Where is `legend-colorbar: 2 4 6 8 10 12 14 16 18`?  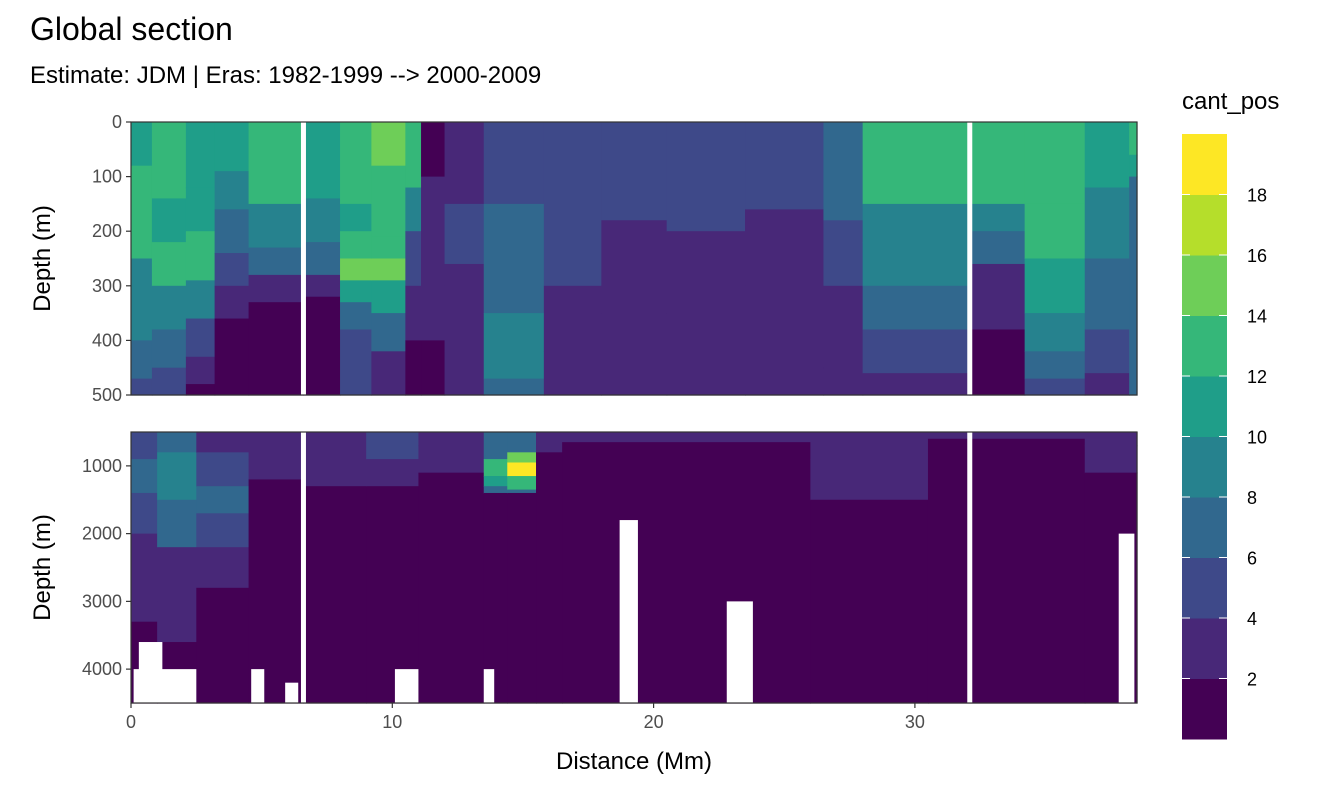
legend-colorbar: 2 4 6 8 10 12 14 16 18 is located at coordinates (1224, 437).